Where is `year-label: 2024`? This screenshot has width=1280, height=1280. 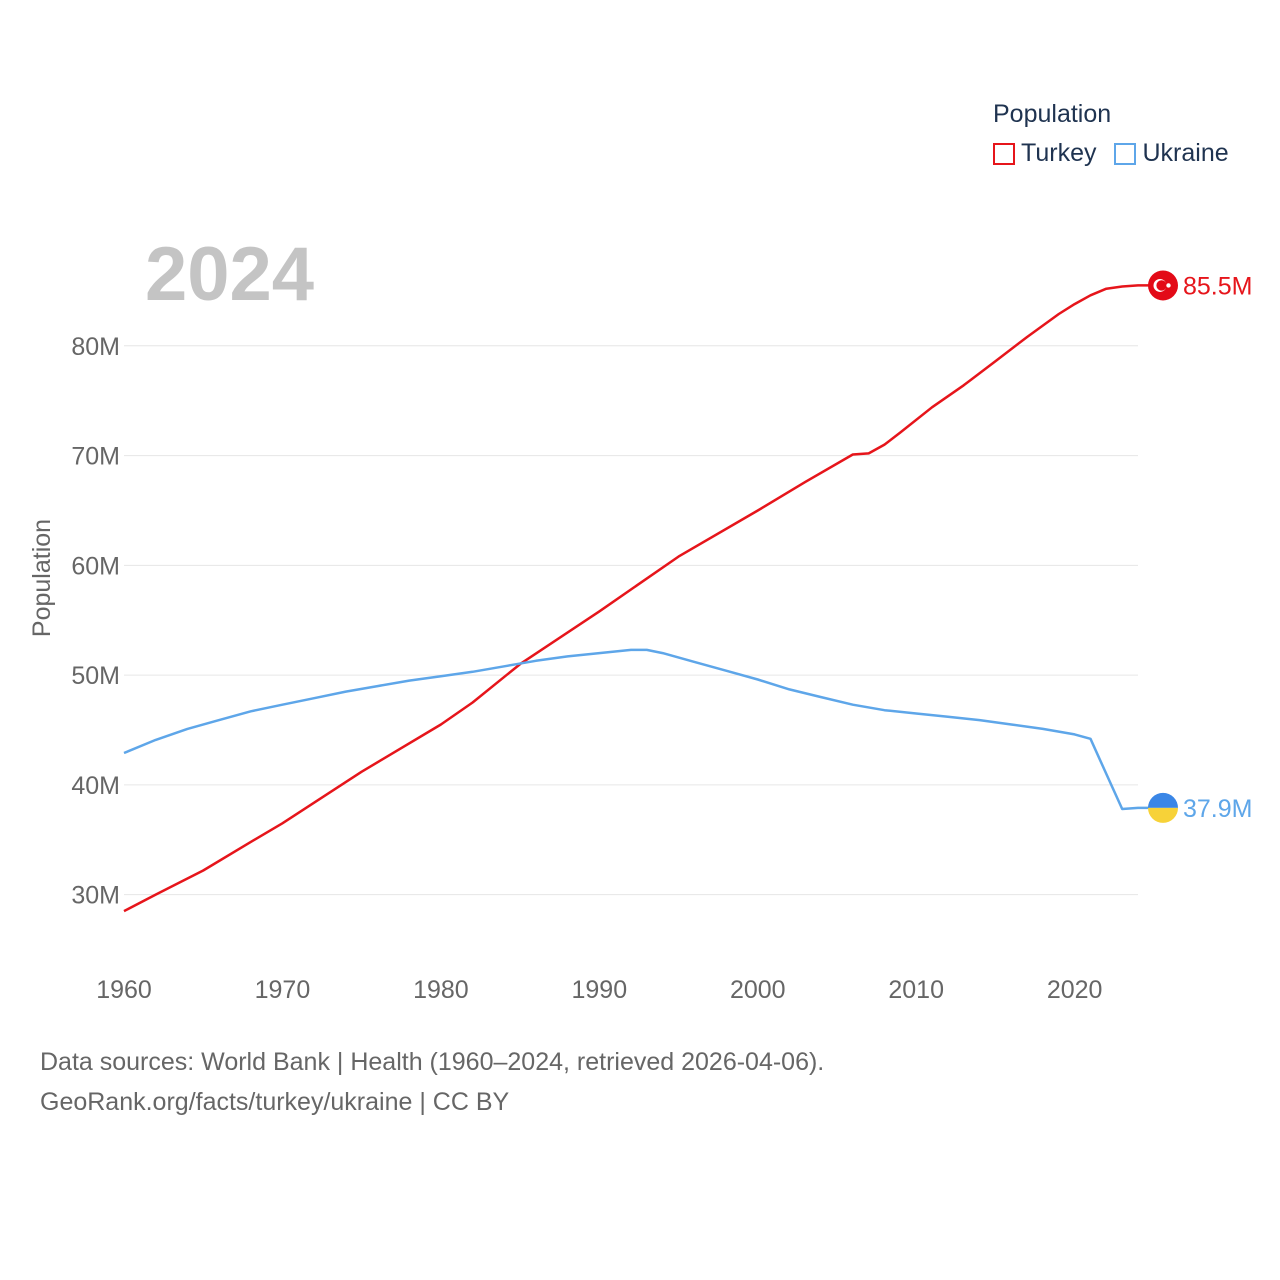
year-label: 2024 is located at coordinates (229, 274).